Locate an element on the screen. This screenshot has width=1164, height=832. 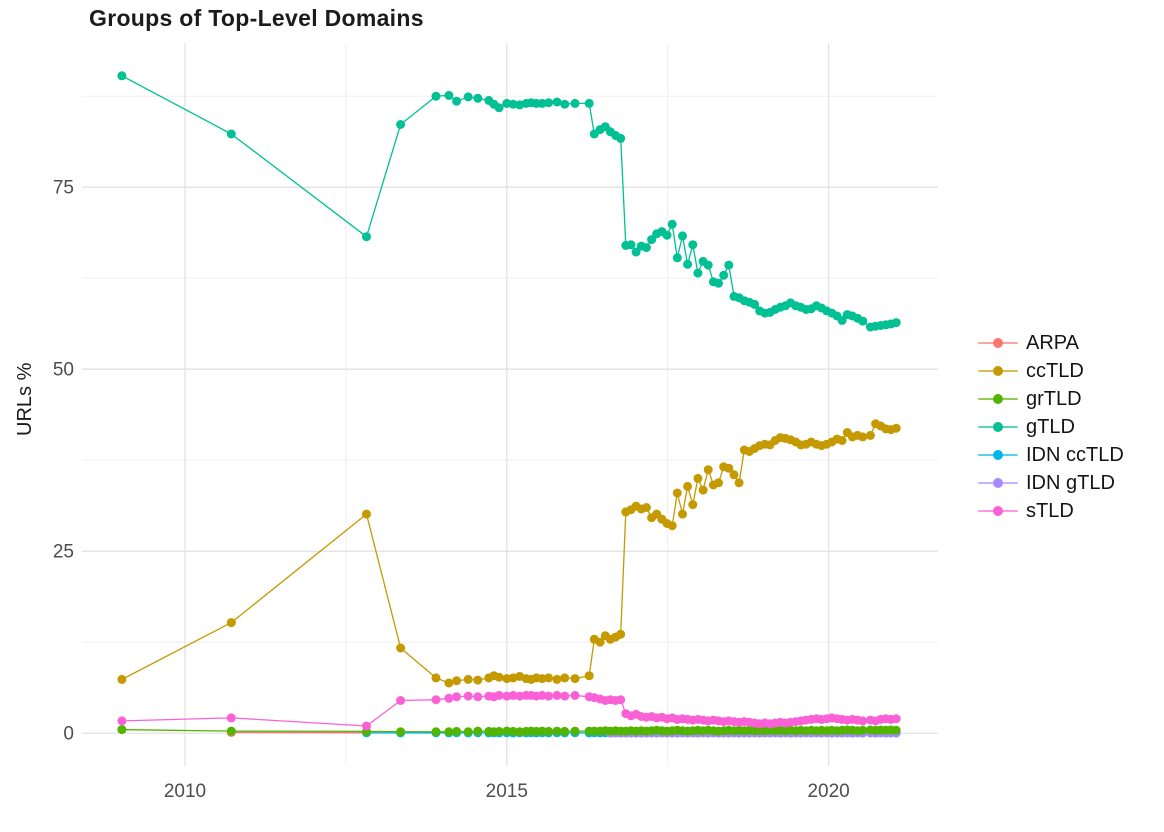
series-points-stld is located at coordinates (508, 711).